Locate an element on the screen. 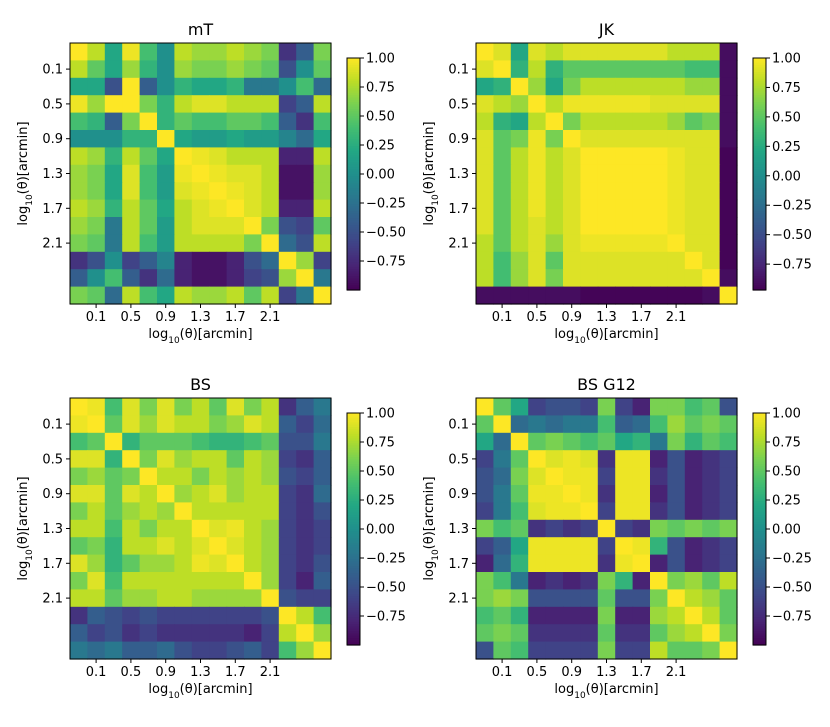 This screenshot has height=727, width=830. heatmap-cell-r1-c9 is located at coordinates (641, 424).